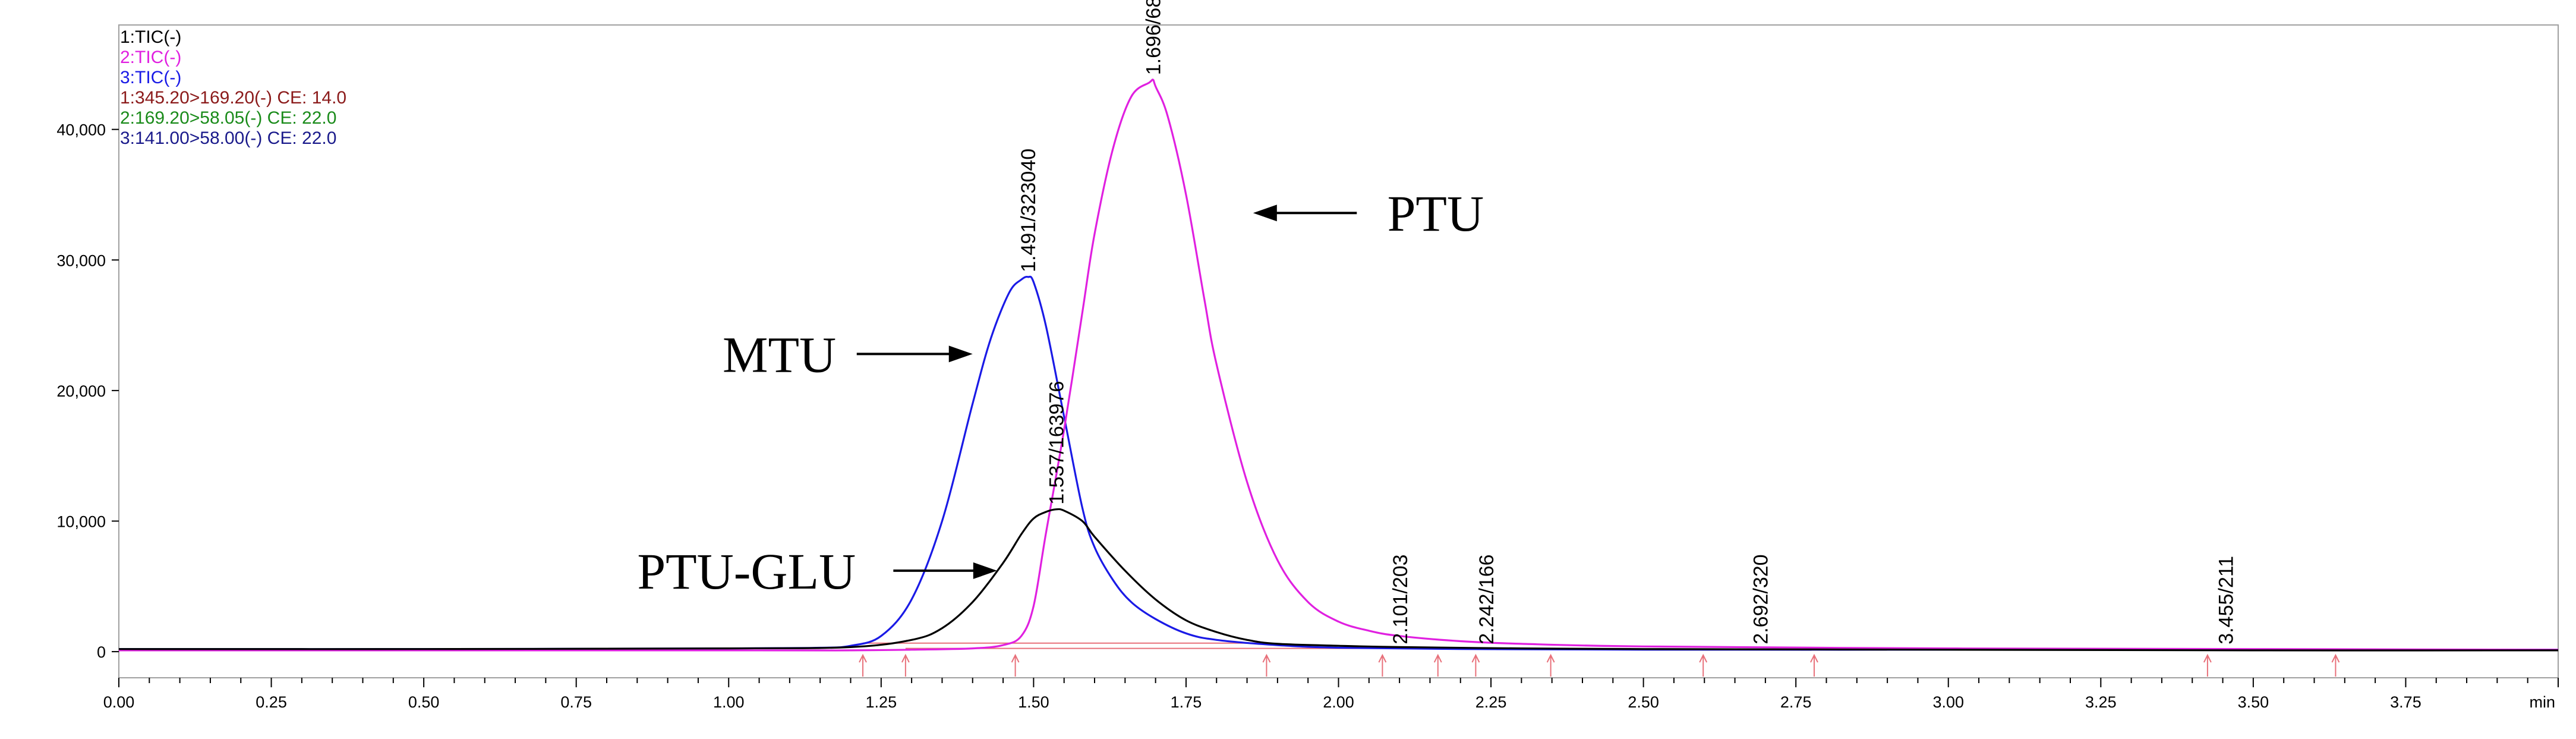 This screenshot has height=739, width=2576. Describe the element at coordinates (2406, 702) in the screenshot. I see `x-tick-label: 3.75` at that location.